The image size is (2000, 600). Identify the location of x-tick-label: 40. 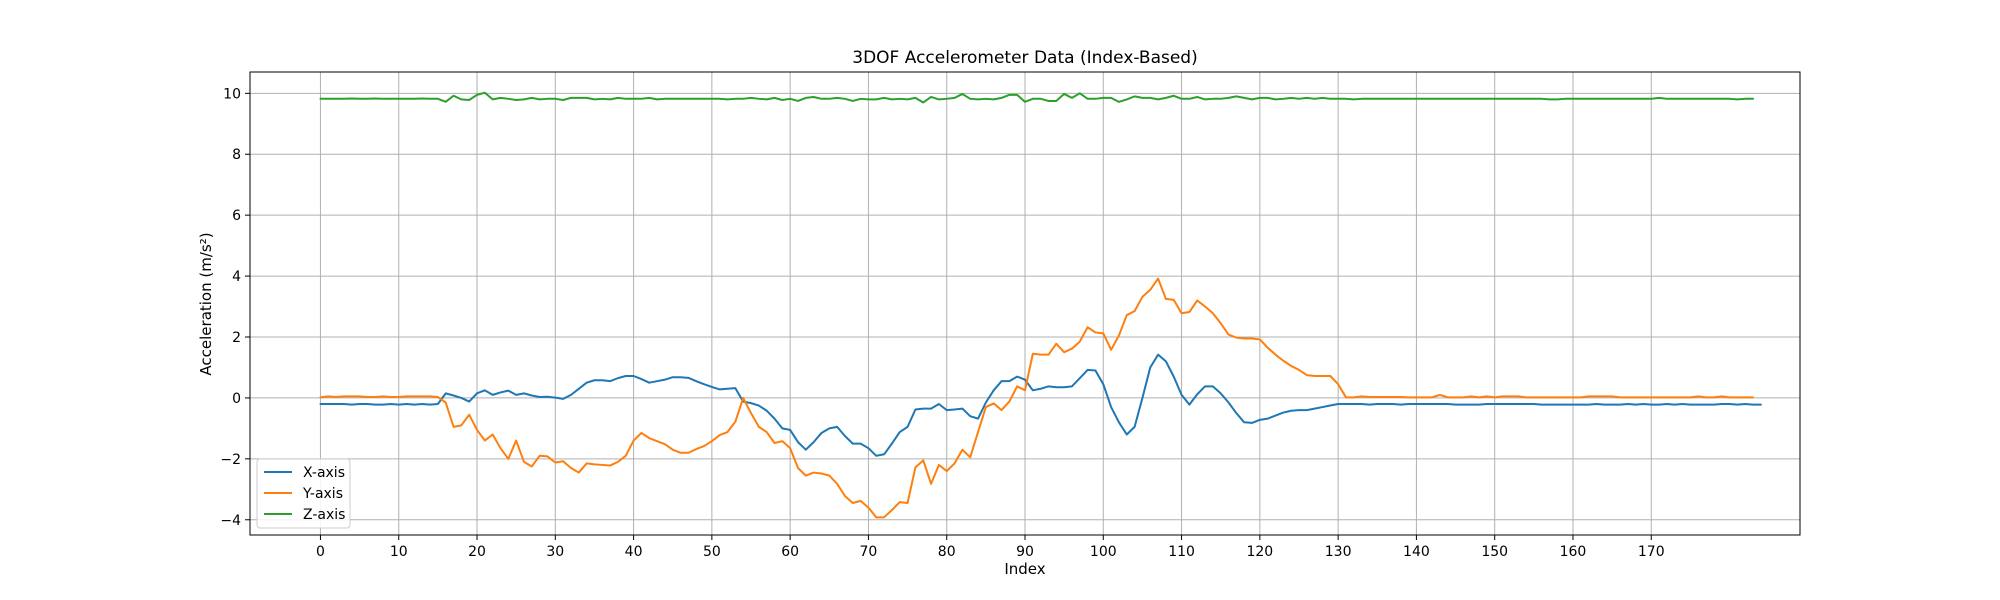
(634, 552).